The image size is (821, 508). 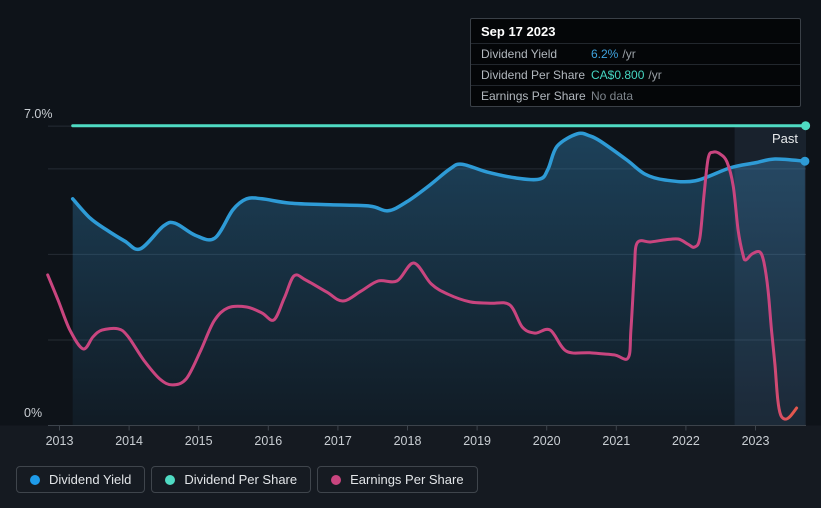 I want to click on y-axis-max-label: 7.0%, so click(x=38, y=114).